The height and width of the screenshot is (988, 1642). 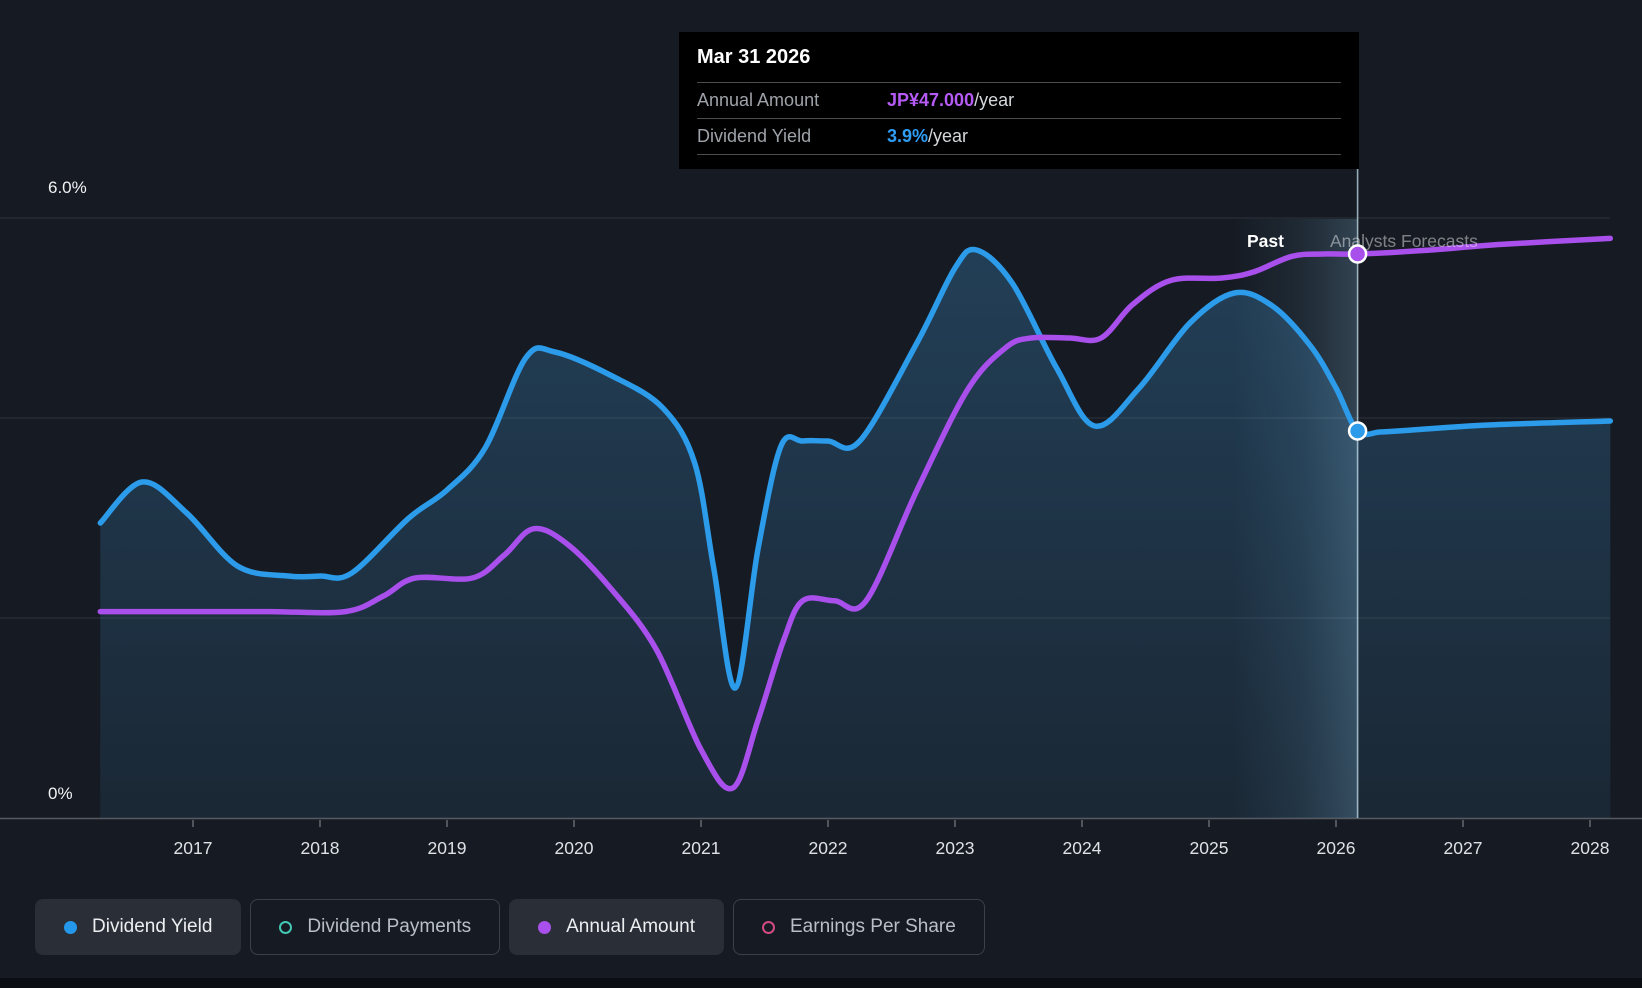 What do you see at coordinates (1404, 241) in the screenshot?
I see `analysts-forecasts-label: Analysts Forecasts` at bounding box center [1404, 241].